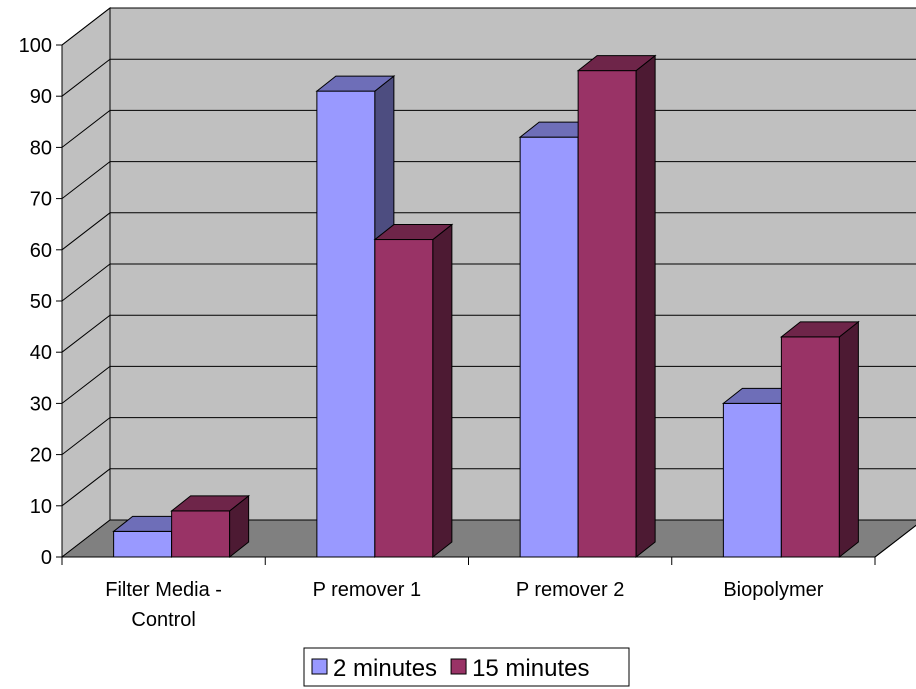  What do you see at coordinates (41, 456) in the screenshot?
I see `y-tick-label: 20` at bounding box center [41, 456].